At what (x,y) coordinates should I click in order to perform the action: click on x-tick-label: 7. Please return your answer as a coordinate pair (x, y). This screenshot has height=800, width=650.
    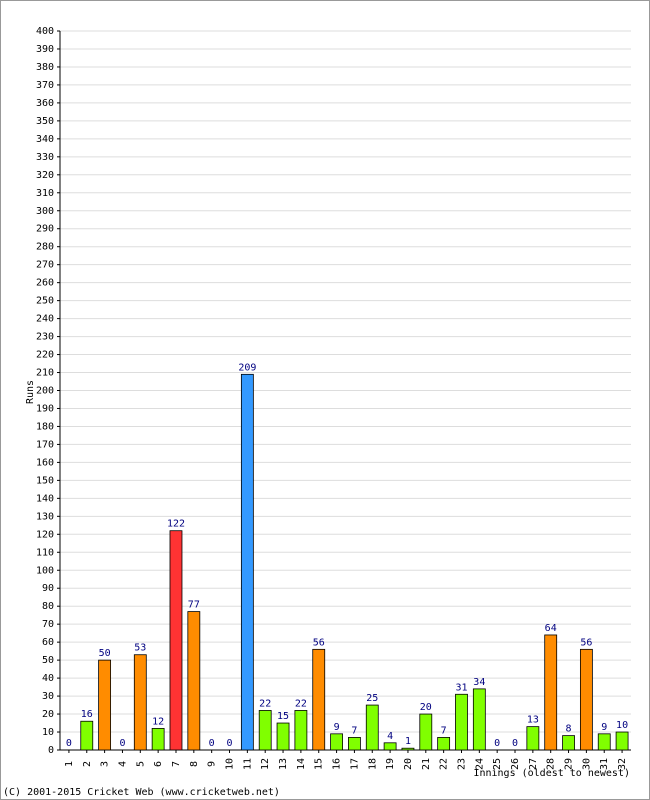
    Looking at the image, I should click on (176, 764).